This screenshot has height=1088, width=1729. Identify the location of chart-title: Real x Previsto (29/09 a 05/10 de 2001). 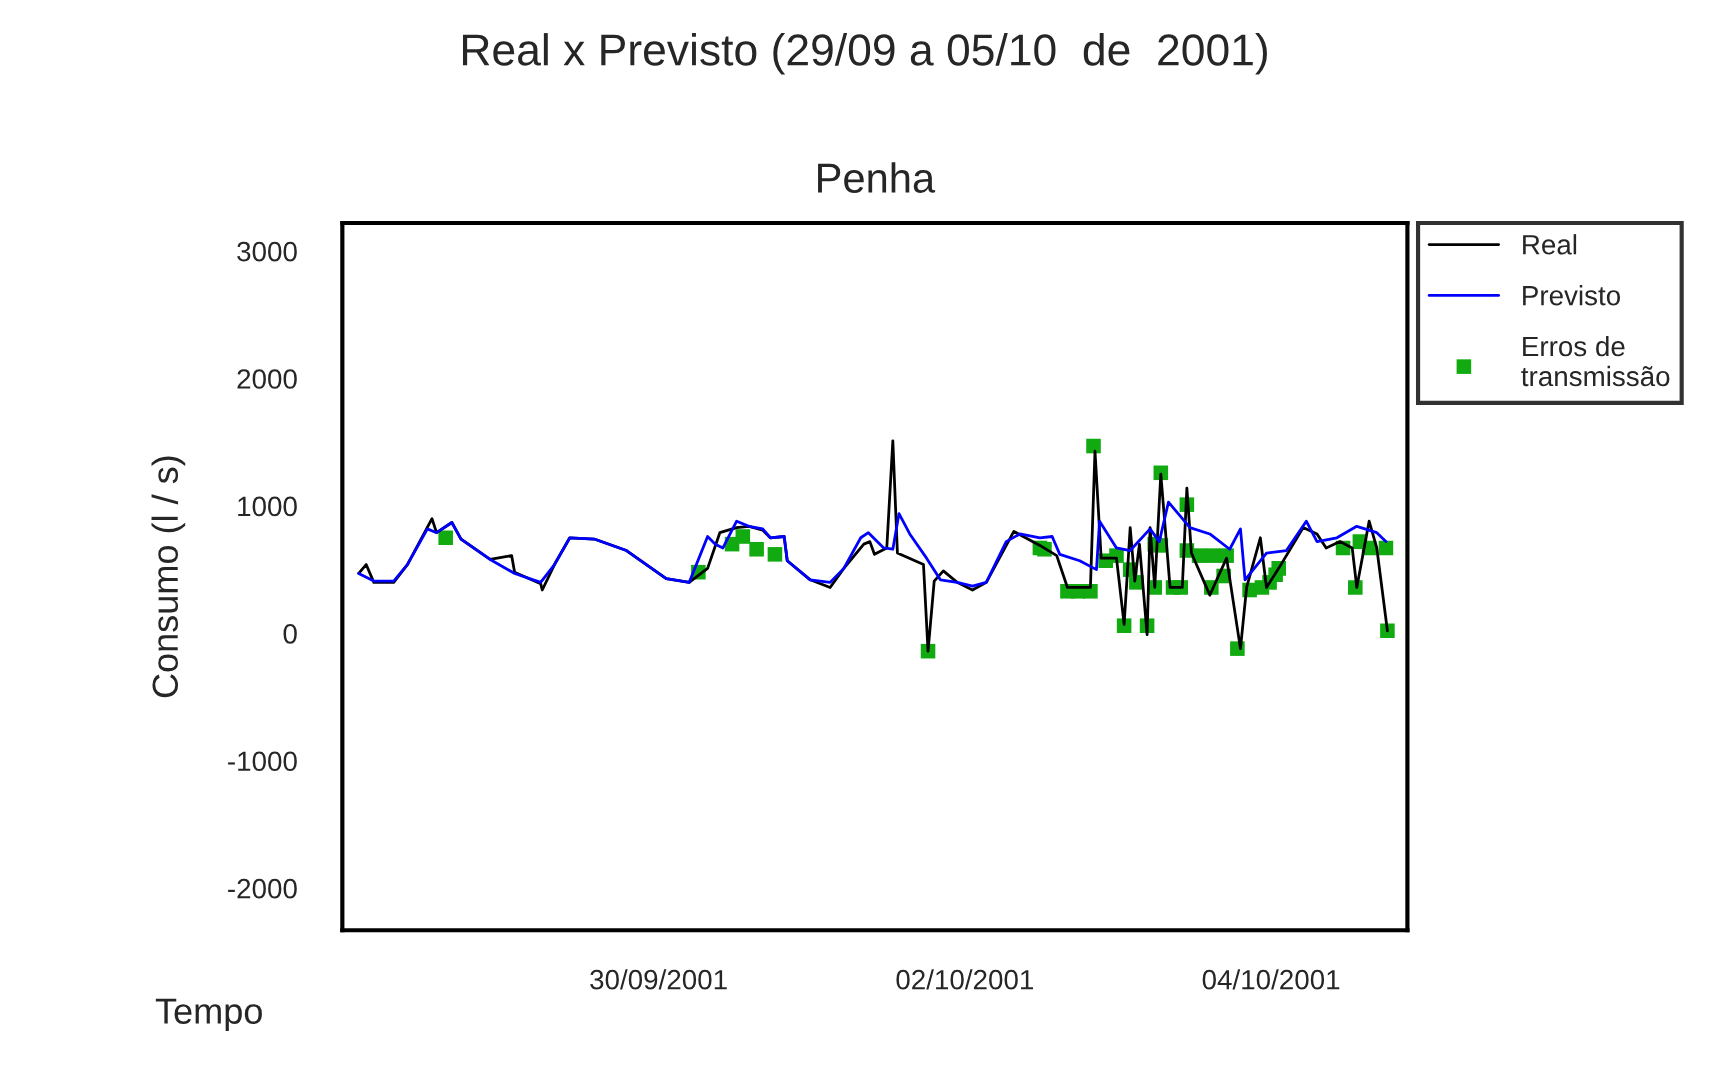
(864, 54).